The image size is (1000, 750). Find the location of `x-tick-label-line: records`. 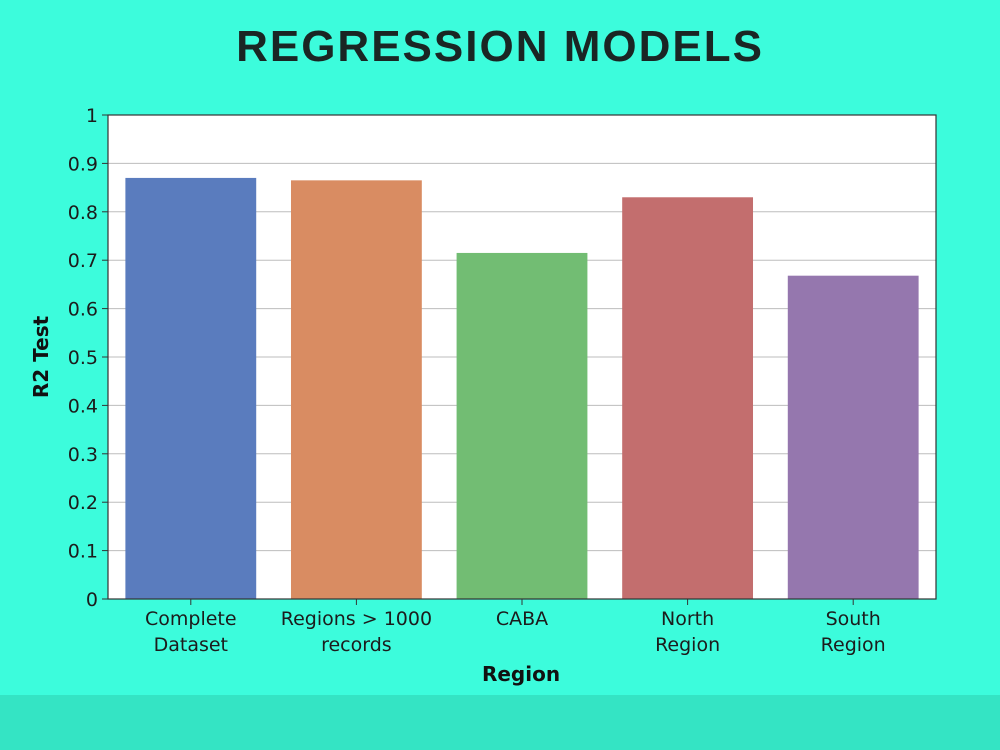

x-tick-label-line: records is located at coordinates (356, 645).